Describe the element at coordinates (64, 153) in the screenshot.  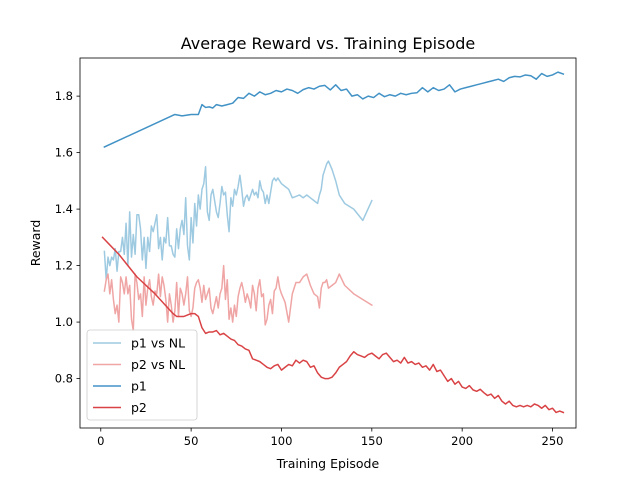
I see `y-tick-label: 1.6` at that location.